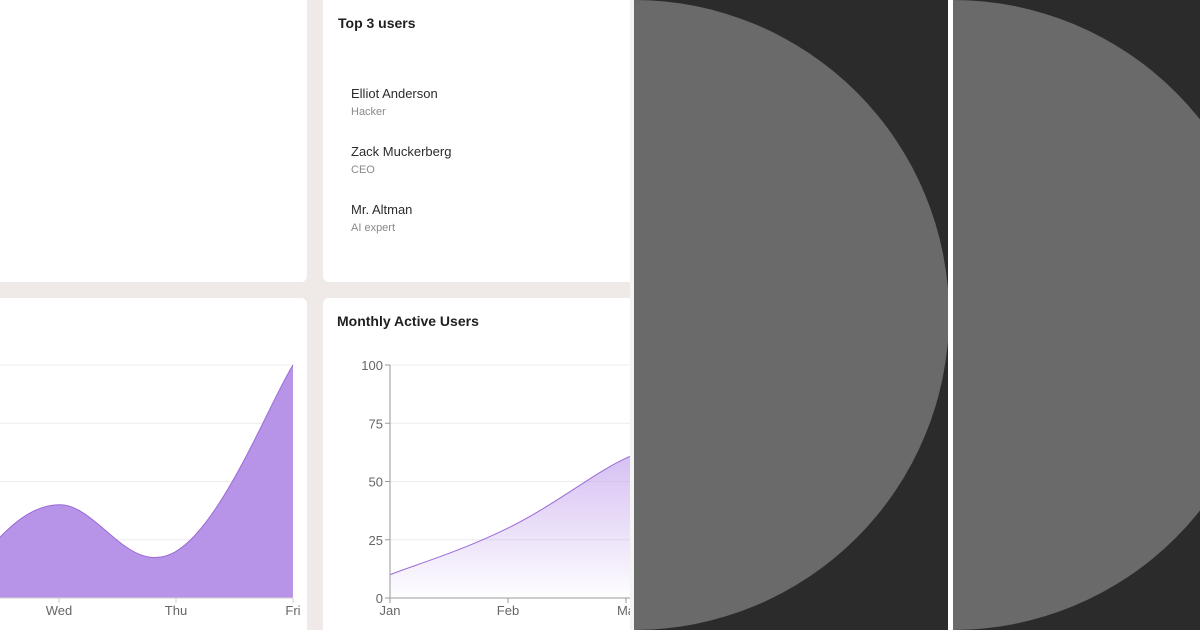 The image size is (1200, 630). Describe the element at coordinates (176, 610) in the screenshot. I see `x-tick-label: Thu` at that location.